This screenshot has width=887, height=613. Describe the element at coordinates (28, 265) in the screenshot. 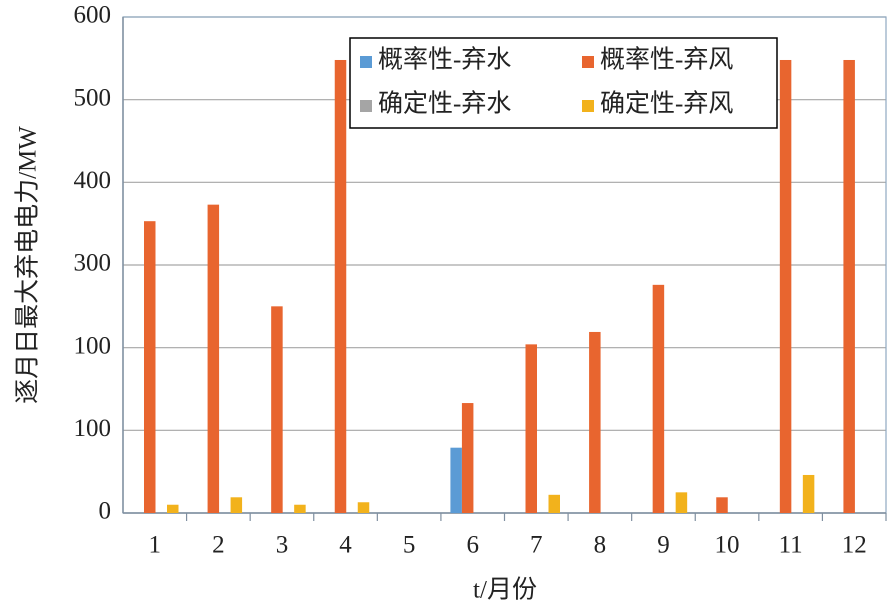

I see `y-axis-label: 逐月日最大弃电电力/MW` at that location.